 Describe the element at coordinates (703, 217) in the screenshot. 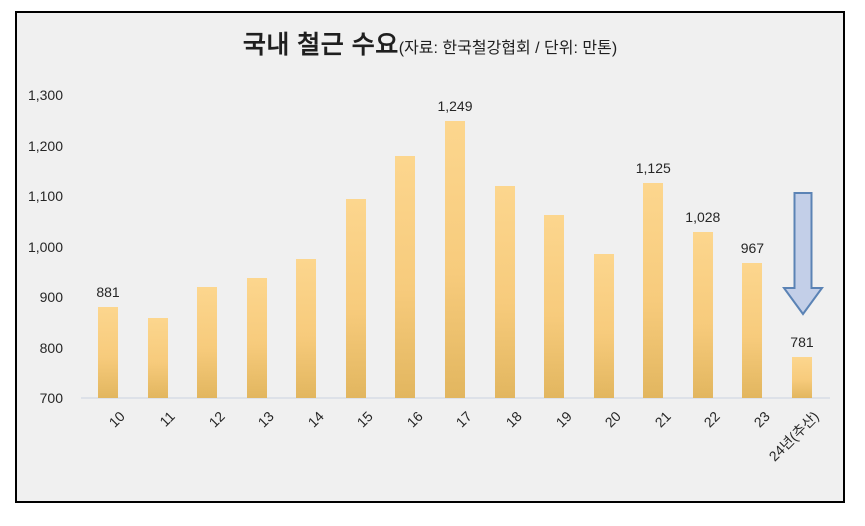

I see `data-label: 1,028` at that location.